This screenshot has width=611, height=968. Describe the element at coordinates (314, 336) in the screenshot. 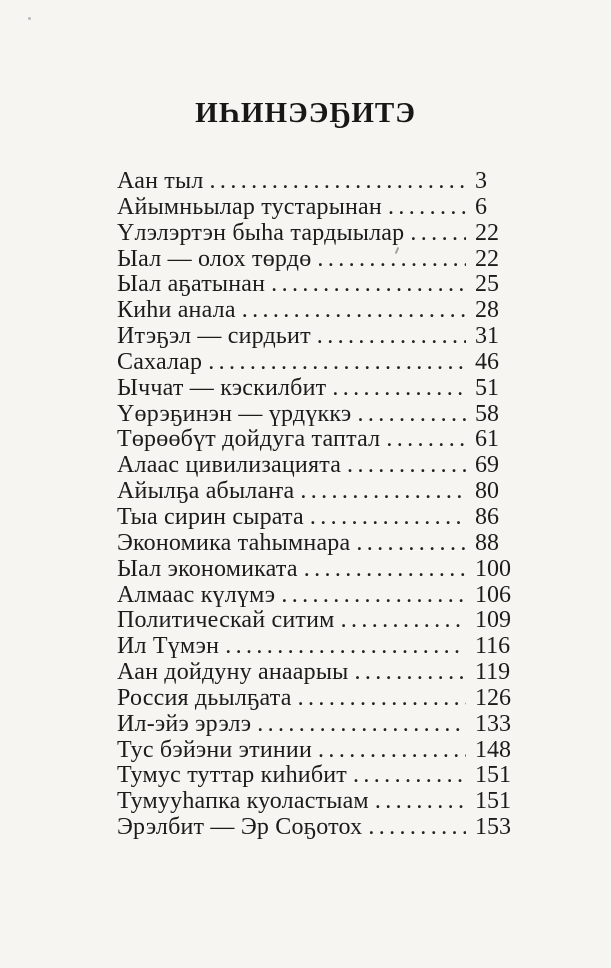

I see `toc-row: Итэҕэл — сирдьит 31` at that location.